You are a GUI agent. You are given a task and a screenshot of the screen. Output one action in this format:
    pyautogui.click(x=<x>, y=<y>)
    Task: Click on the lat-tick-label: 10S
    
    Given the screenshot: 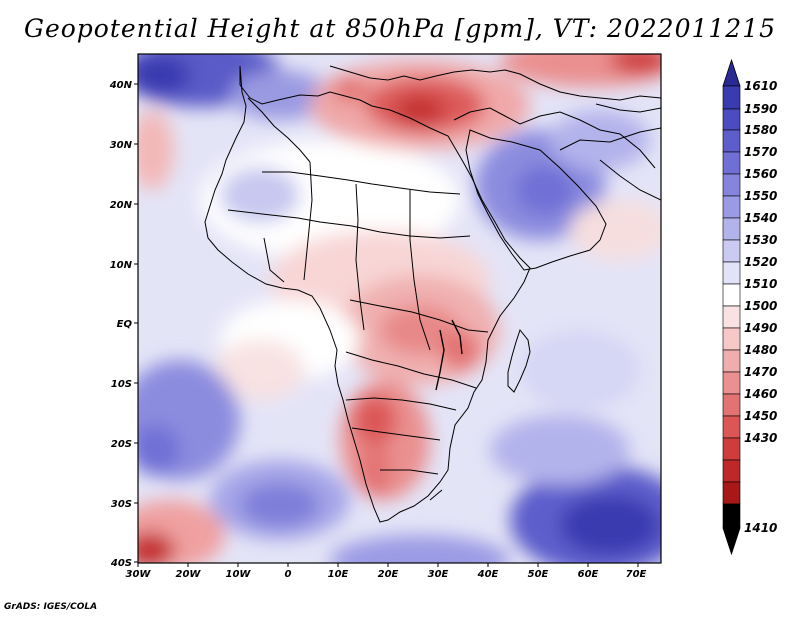 What is the action you would take?
    pyautogui.click(x=121, y=384)
    